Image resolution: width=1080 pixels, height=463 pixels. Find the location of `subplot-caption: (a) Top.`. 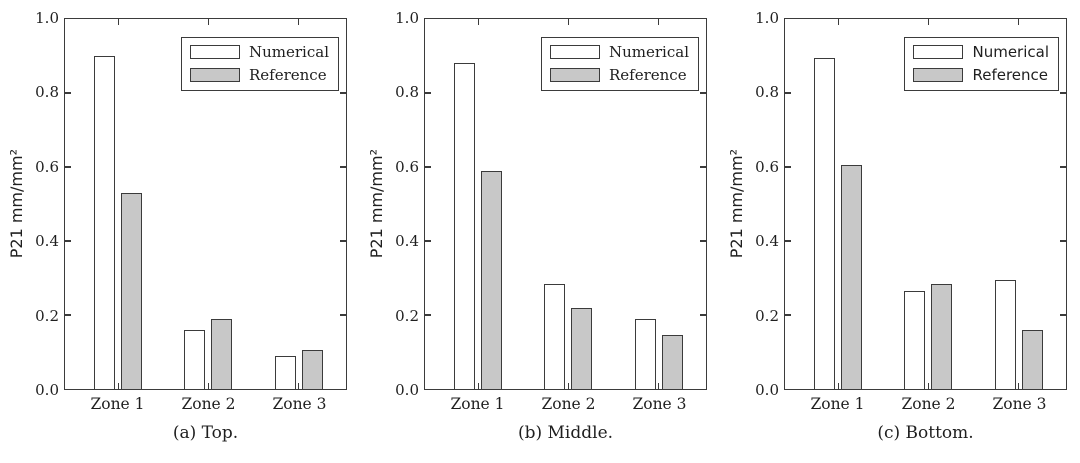

subplot-caption: (a) Top. is located at coordinates (205, 433).